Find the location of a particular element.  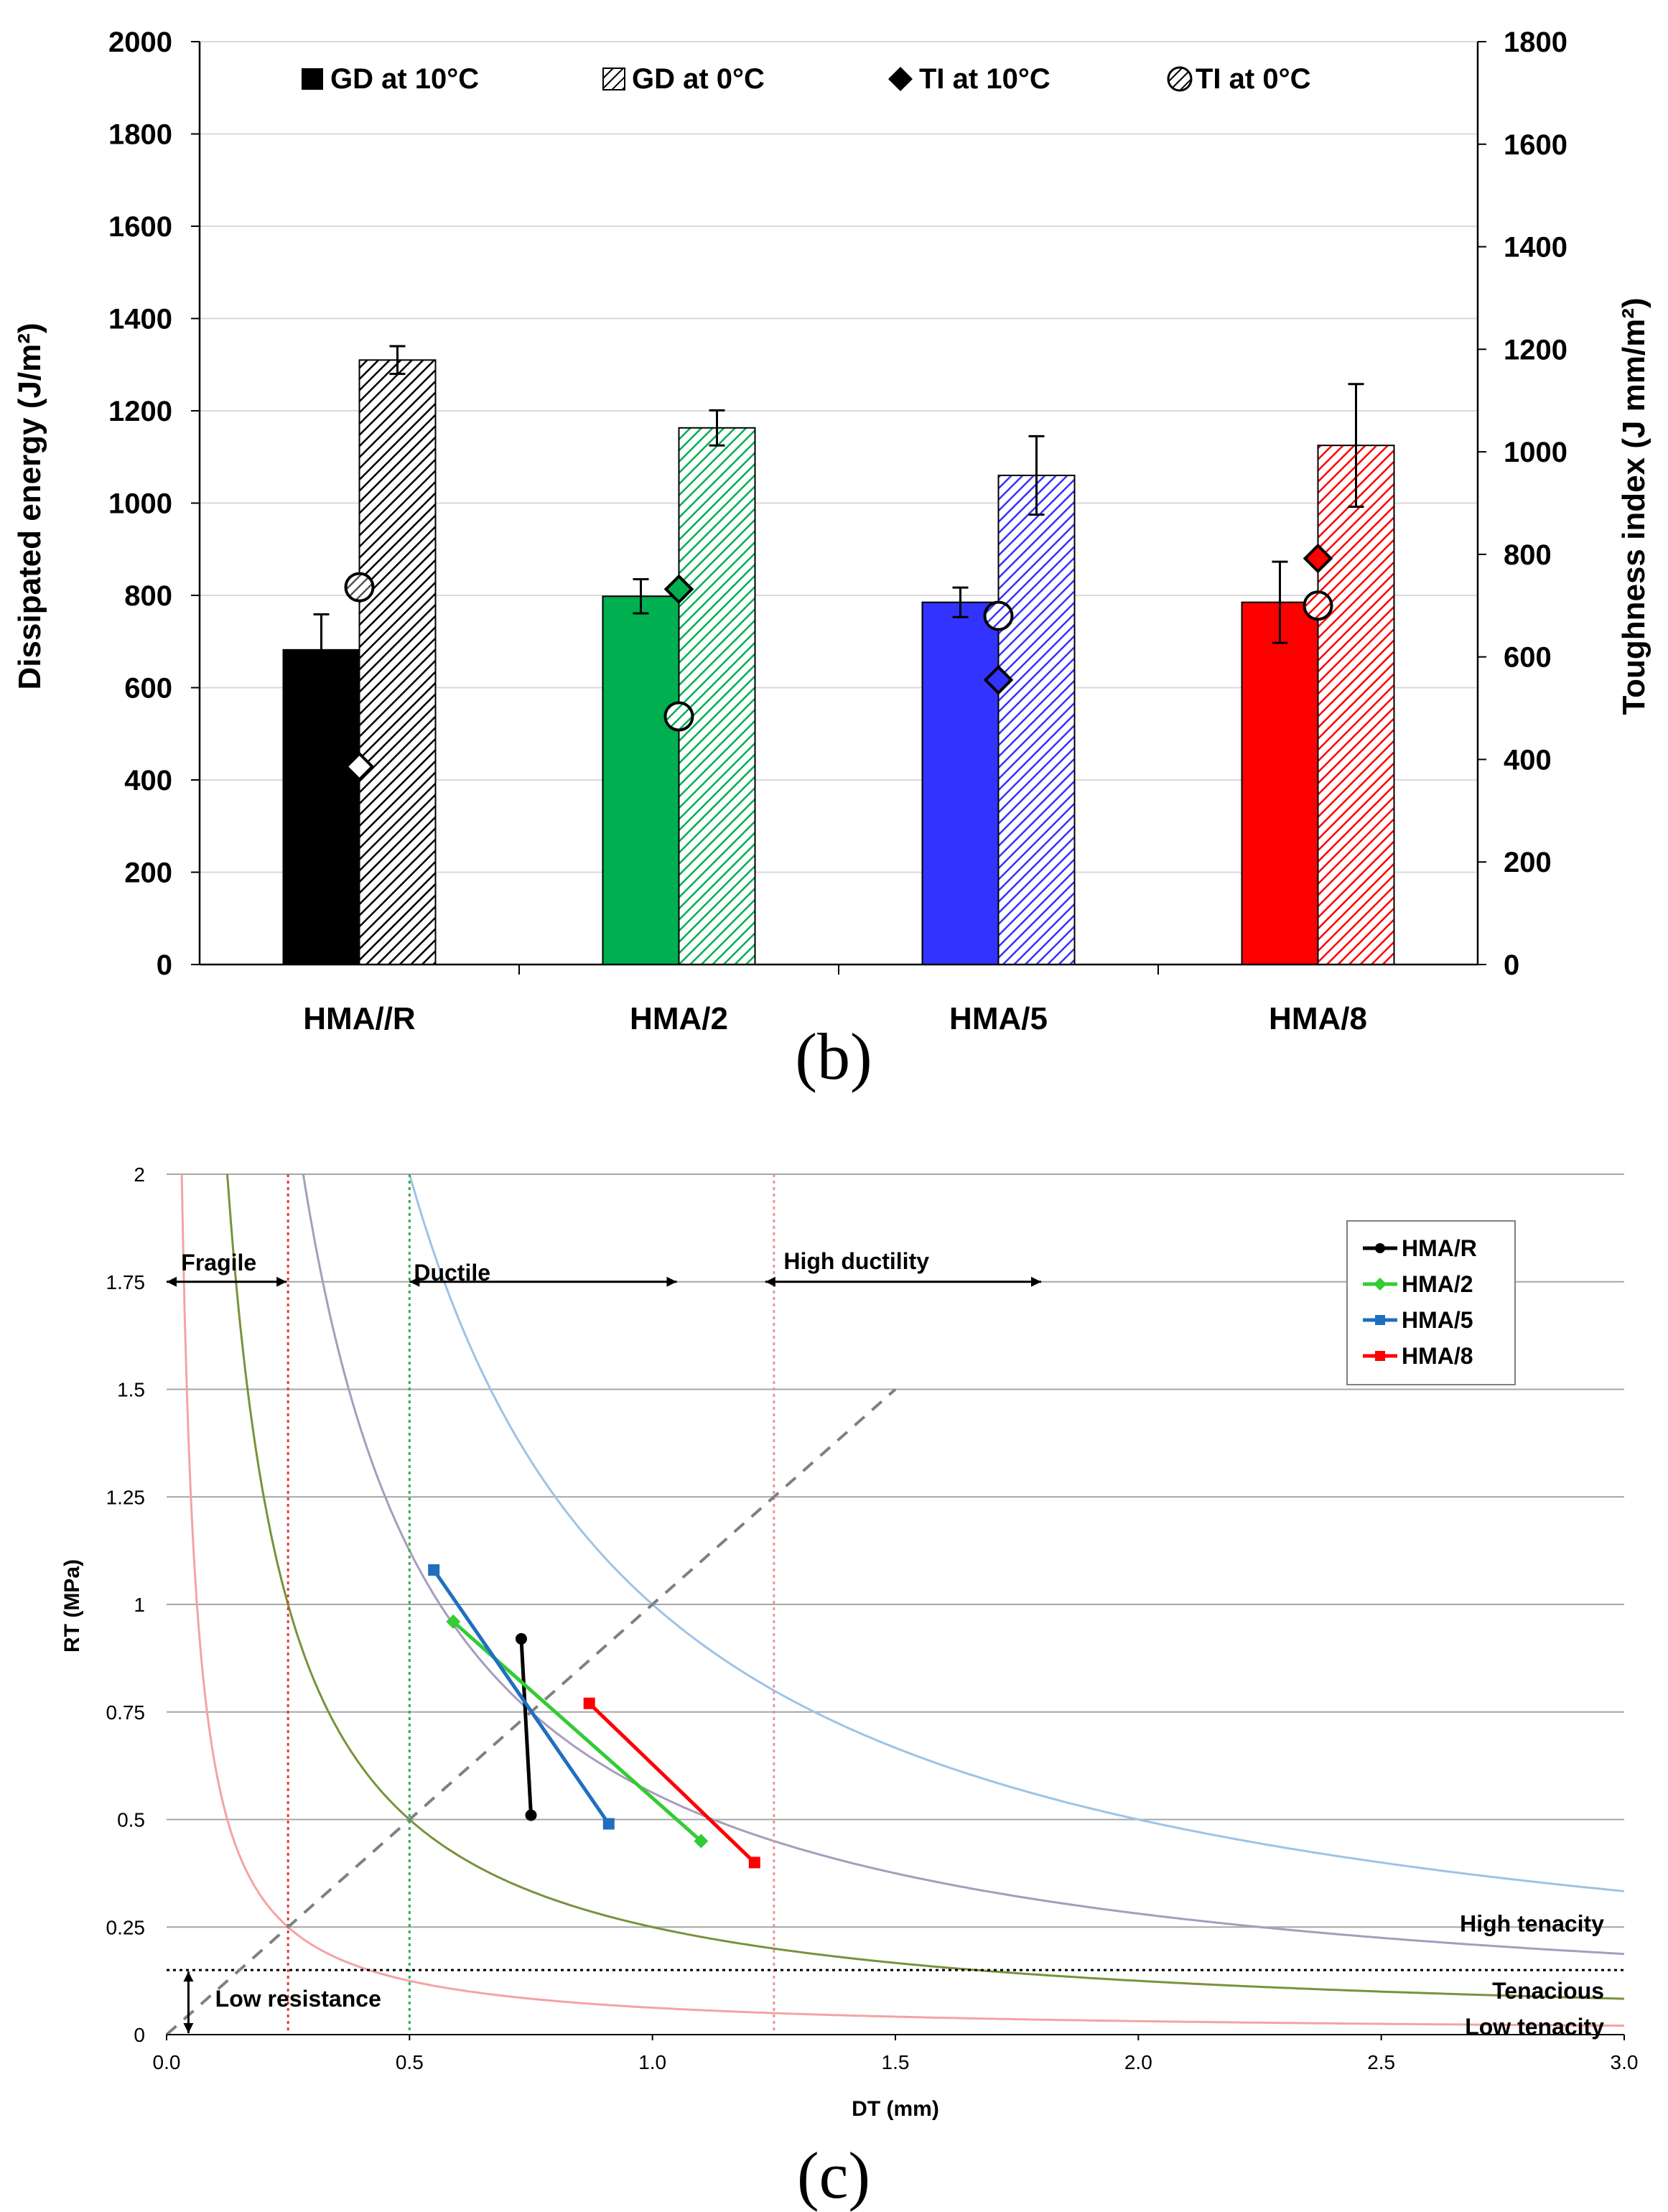

legend-swatch-ti-0c is located at coordinates (1180, 79).